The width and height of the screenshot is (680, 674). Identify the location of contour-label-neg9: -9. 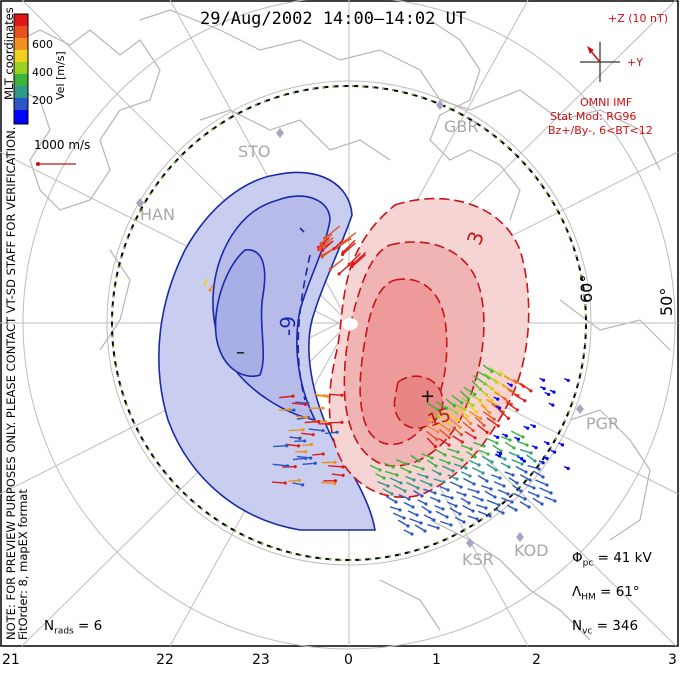
(288, 326).